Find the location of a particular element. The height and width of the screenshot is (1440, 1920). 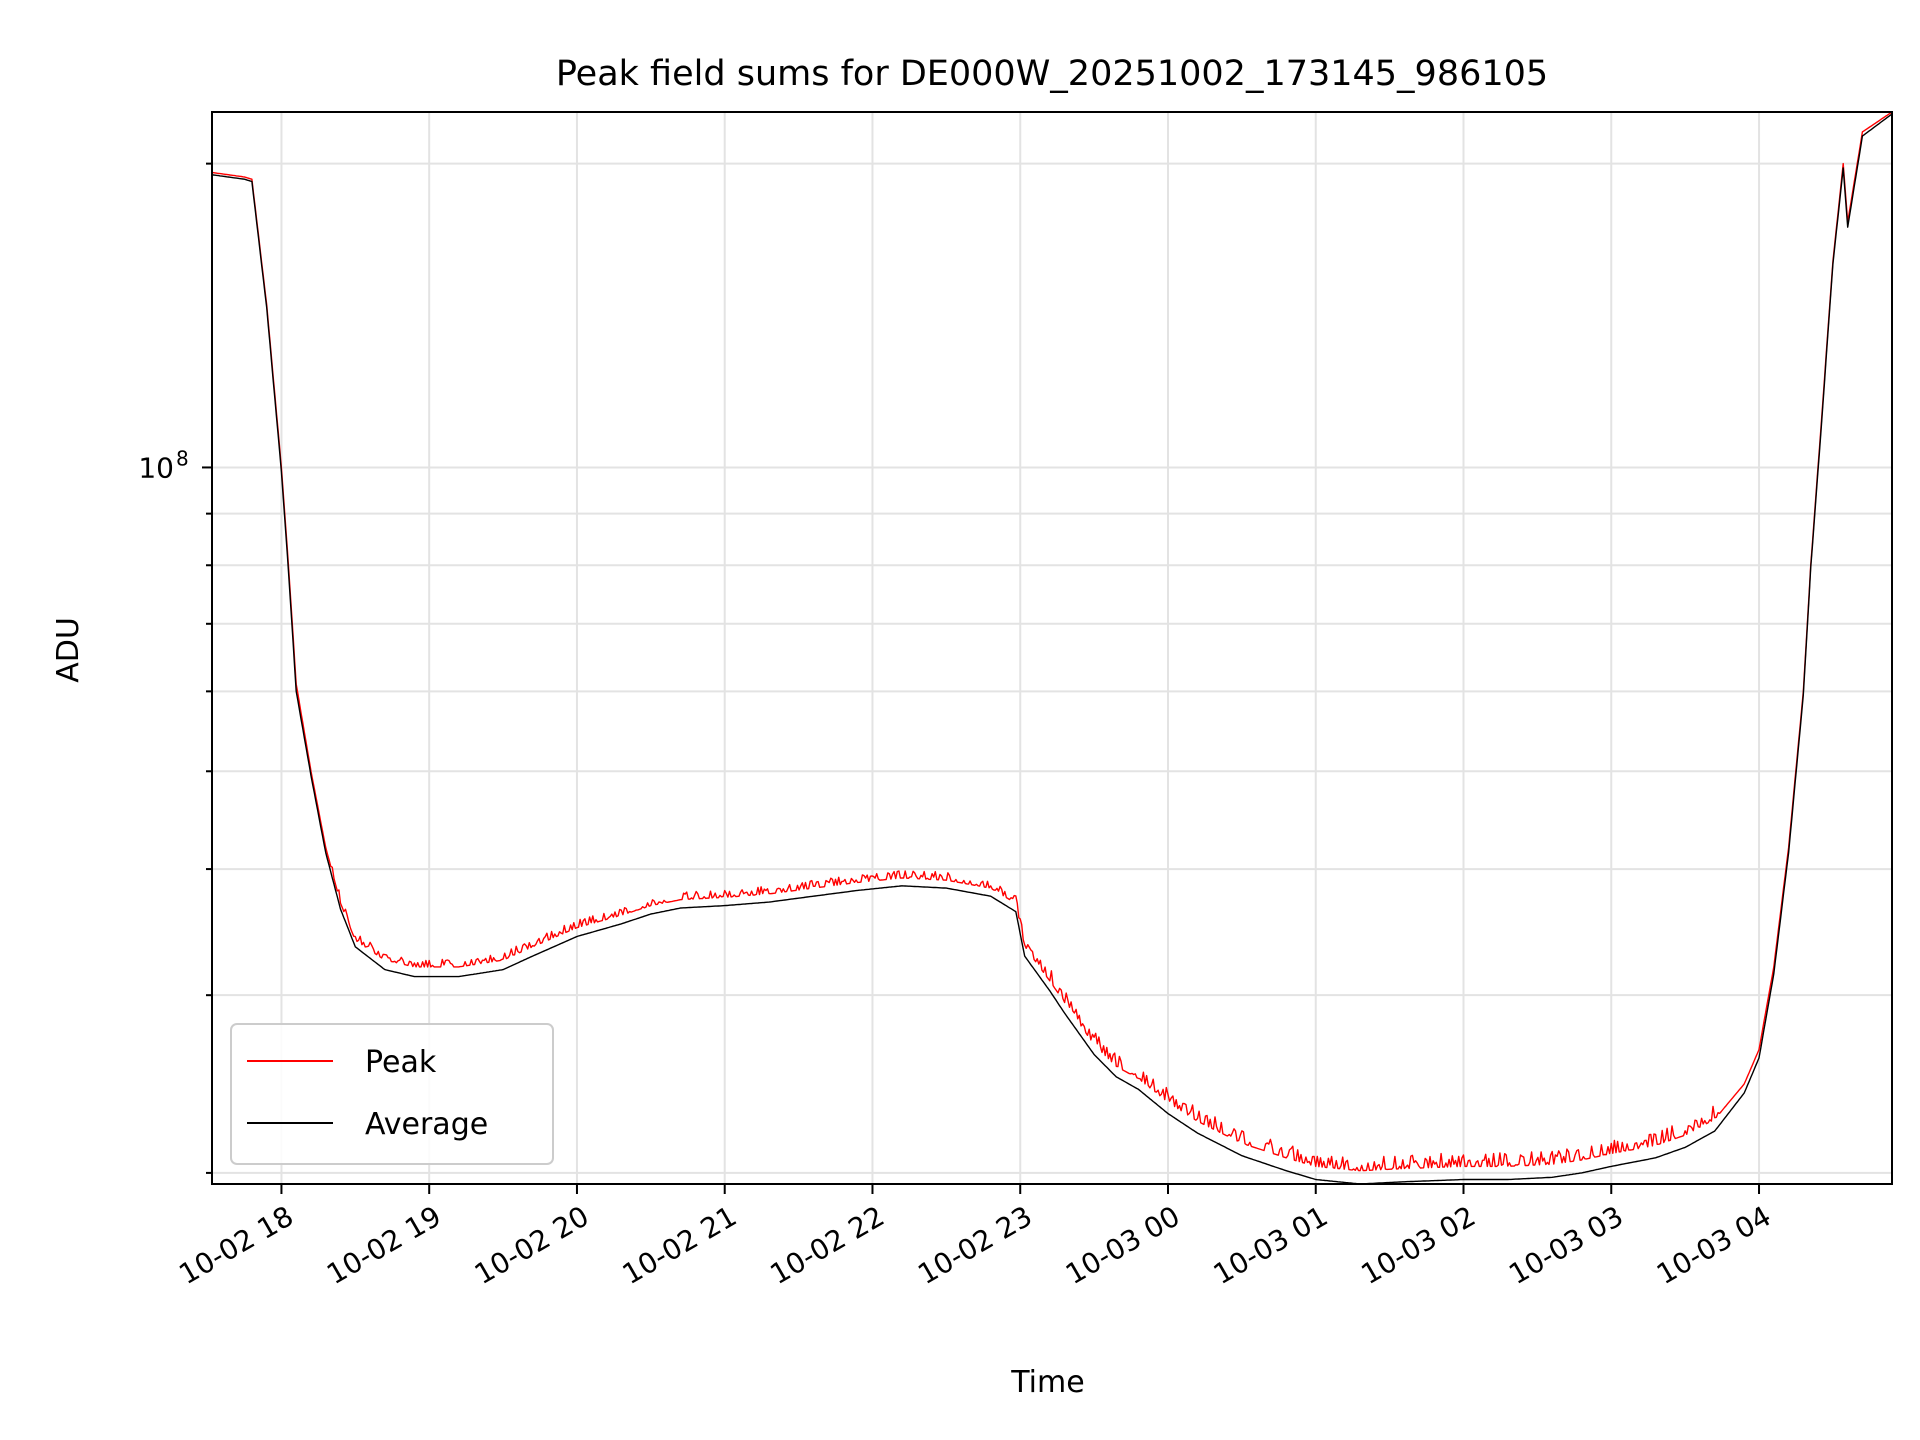

y-axis-label: ADU is located at coordinates (68, 650).